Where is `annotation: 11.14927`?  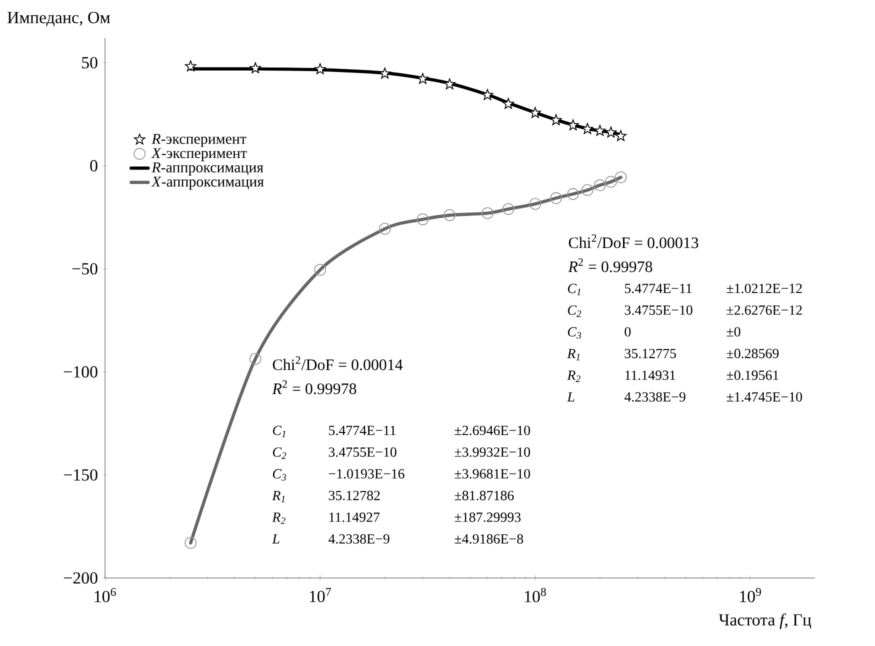 annotation: 11.14927 is located at coordinates (354, 517).